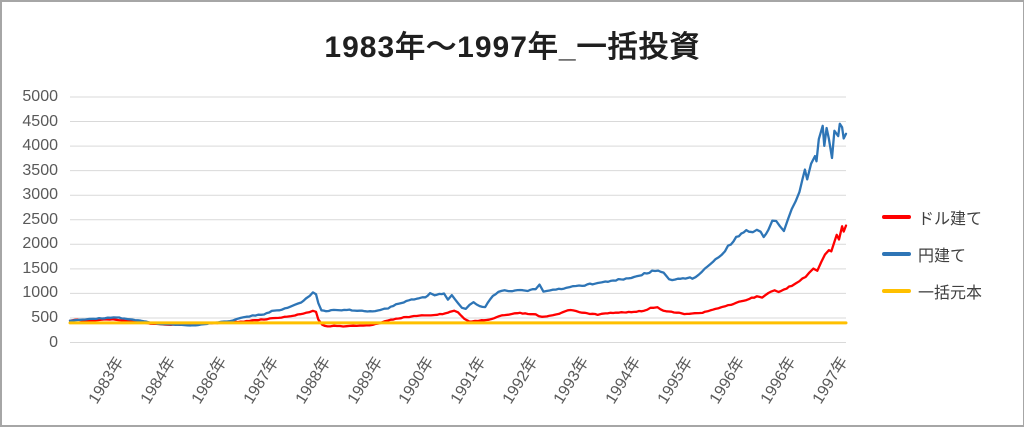 The image size is (1024, 427). I want to click on legend-item-dollar: ドル建て, so click(932, 217).